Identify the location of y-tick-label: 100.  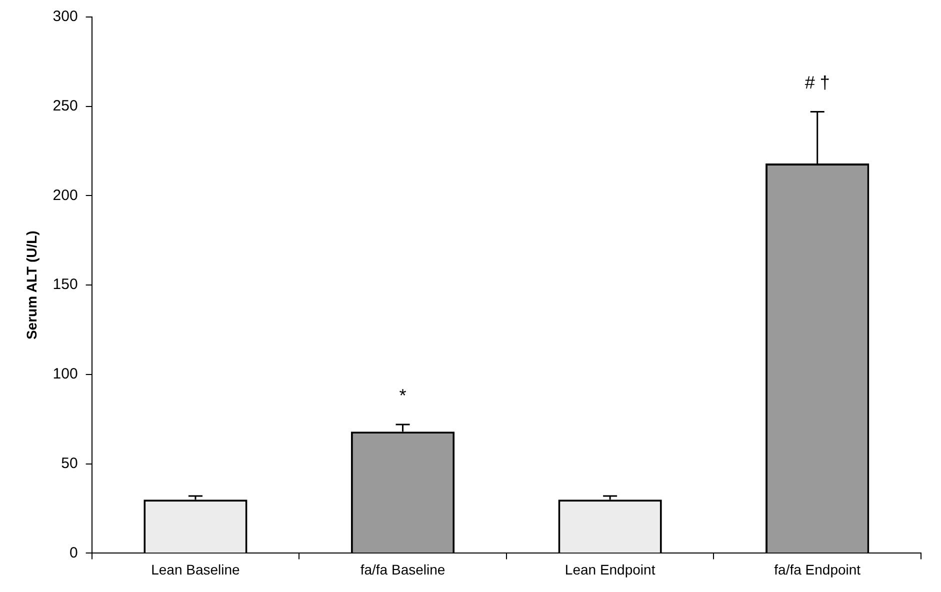
(65, 374).